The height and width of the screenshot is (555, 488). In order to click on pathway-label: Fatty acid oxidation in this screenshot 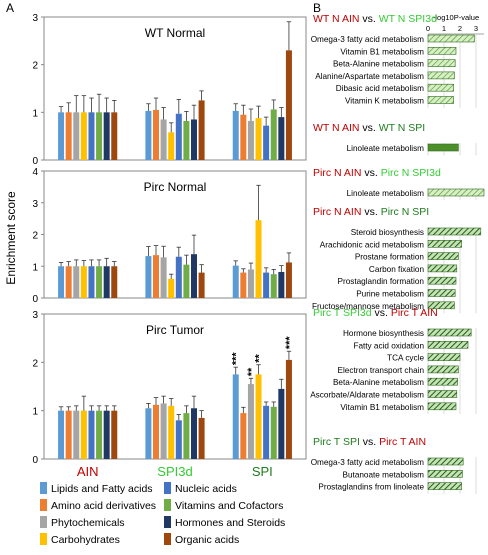, I will do `click(388, 345)`.